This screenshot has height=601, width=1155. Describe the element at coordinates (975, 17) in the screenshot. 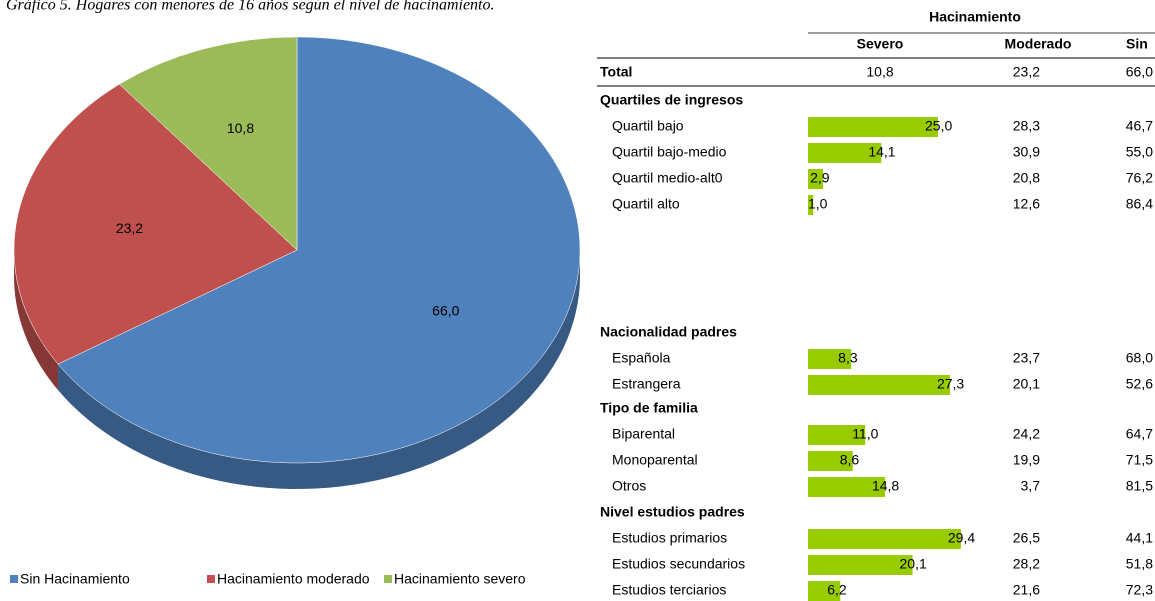

I see `group-header: Hacinamiento` at that location.